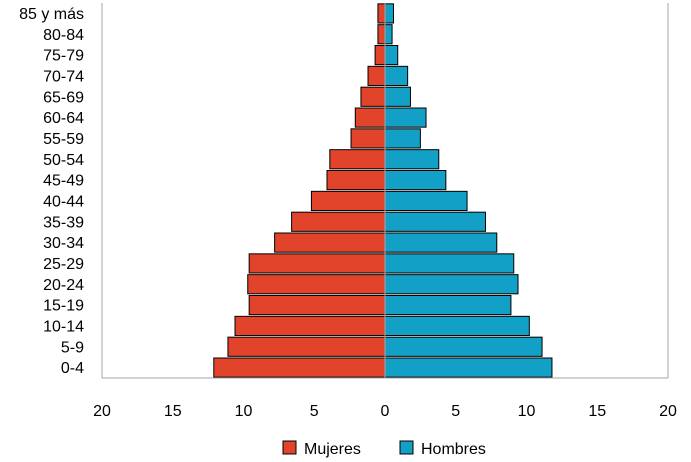 The height and width of the screenshot is (462, 691). What do you see at coordinates (63, 201) in the screenshot?
I see `y-tick-label-40-44: 40-44` at bounding box center [63, 201].